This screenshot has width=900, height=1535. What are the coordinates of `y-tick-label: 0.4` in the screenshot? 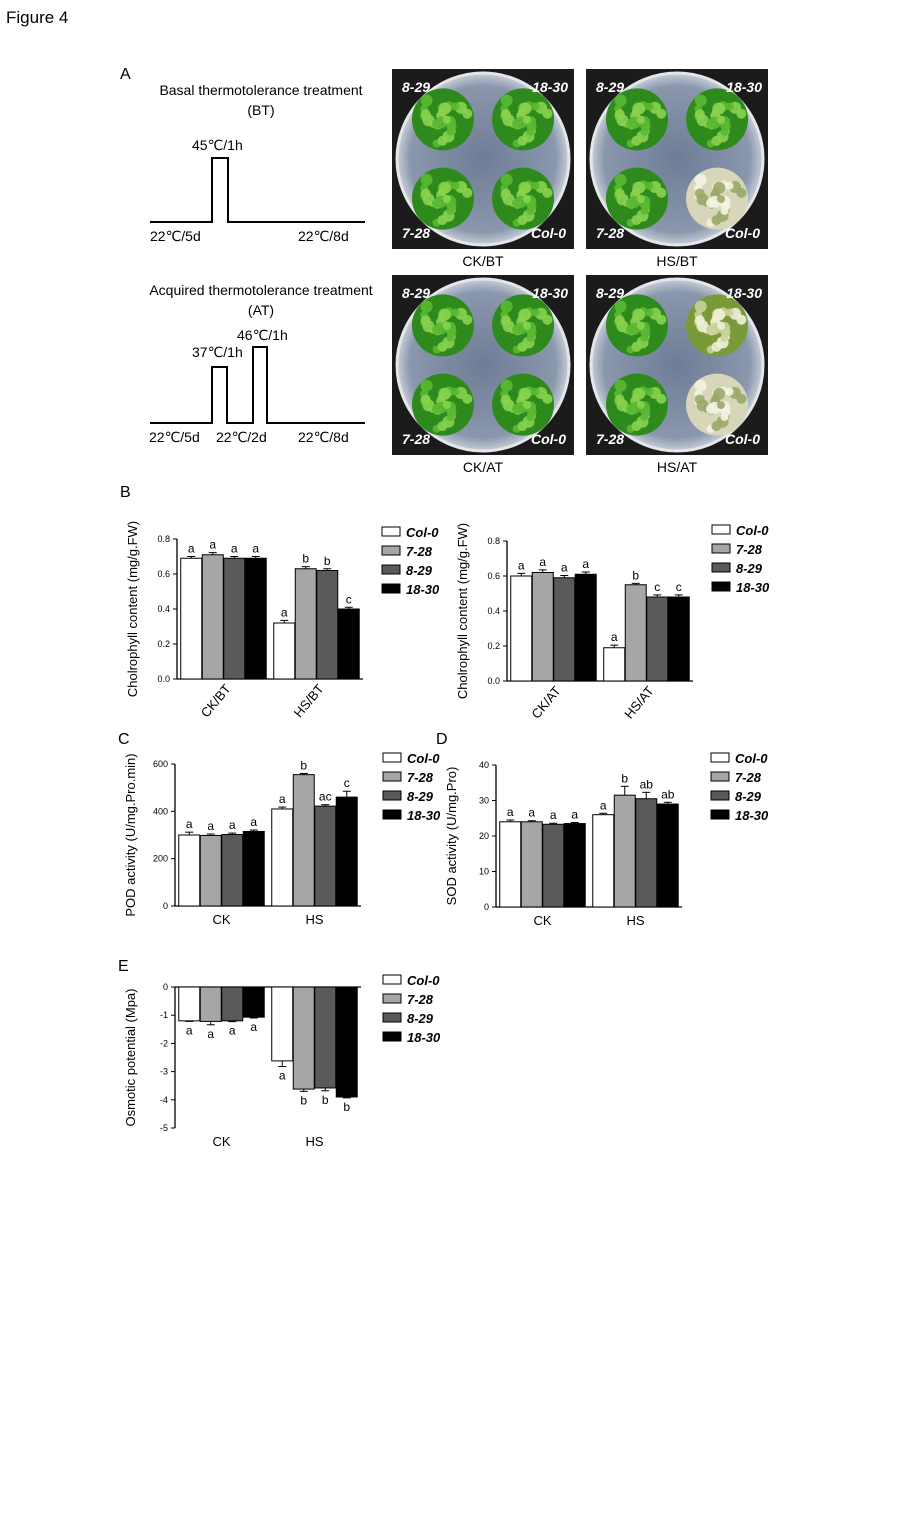 It's located at (163, 609).